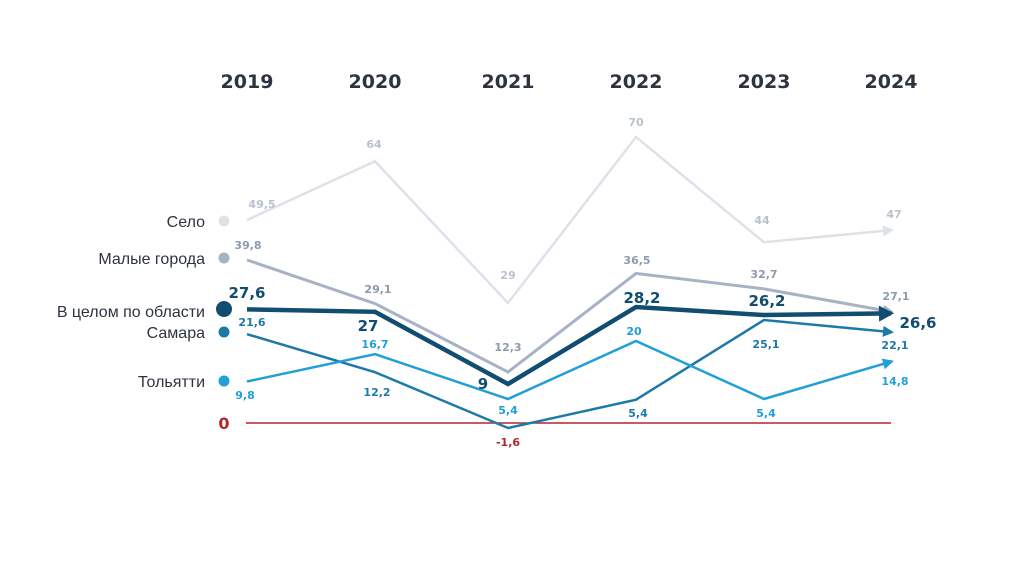 This screenshot has width=1024, height=576. I want to click on year-label-2021: 2021, so click(508, 82).